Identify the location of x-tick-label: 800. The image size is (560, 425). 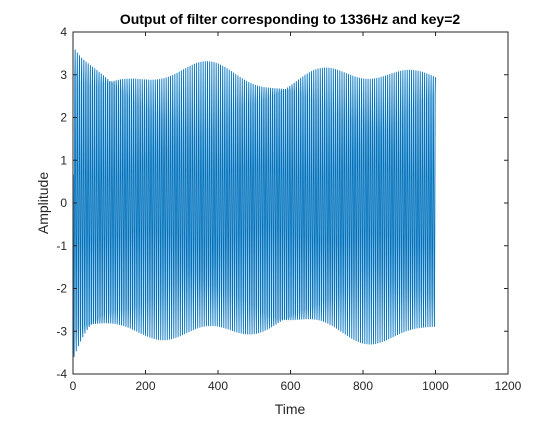
(363, 386).